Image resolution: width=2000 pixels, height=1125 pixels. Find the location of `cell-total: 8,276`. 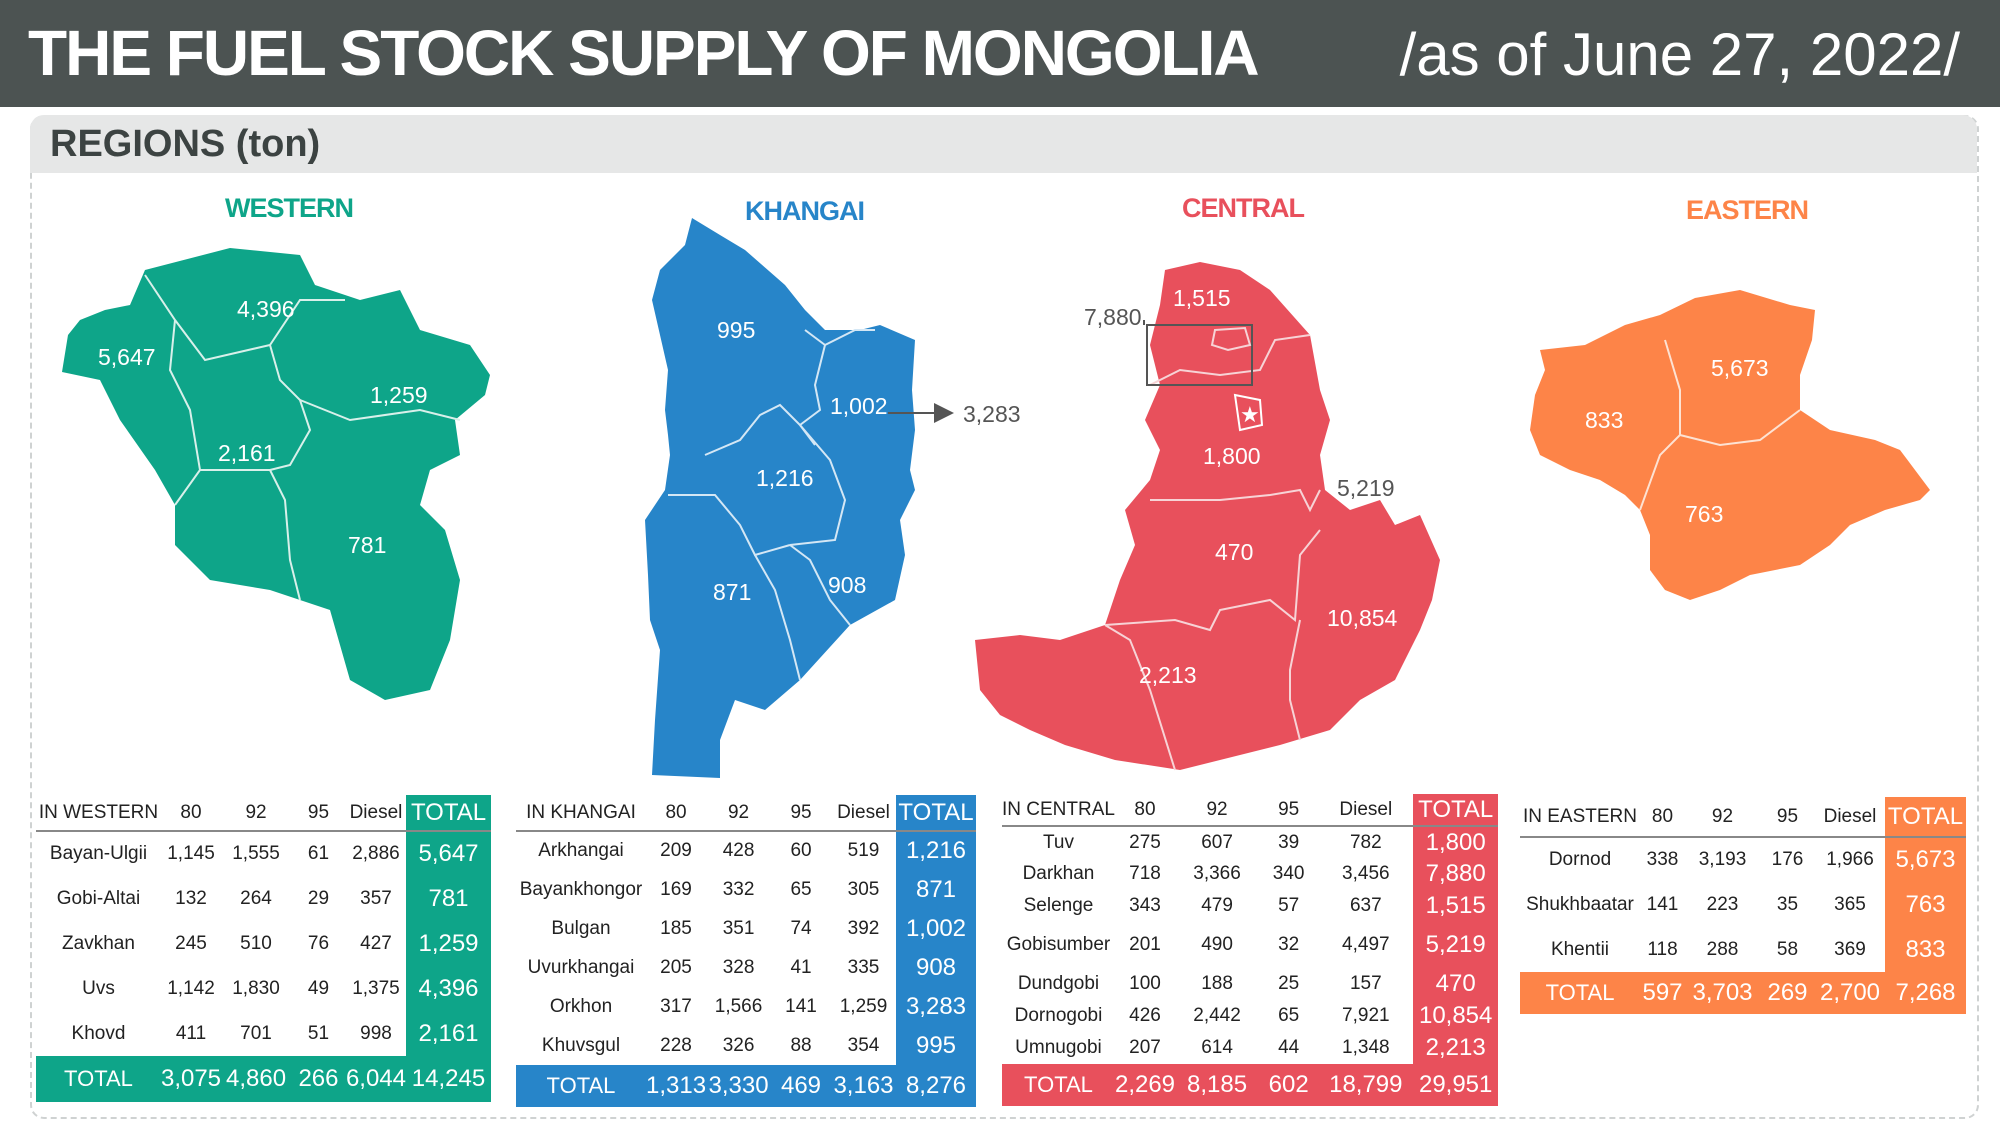

cell-total: 8,276 is located at coordinates (936, 1085).